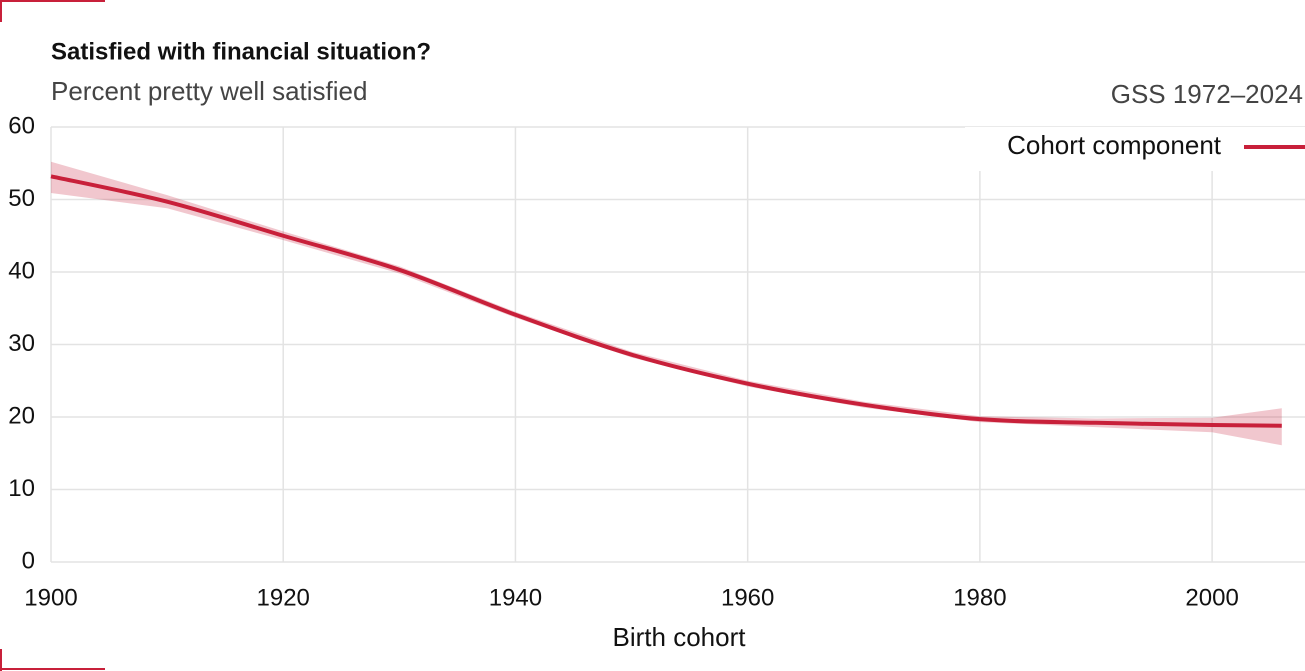 The height and width of the screenshot is (671, 1305). I want to click on x-tick-label: 1940, so click(515, 597).